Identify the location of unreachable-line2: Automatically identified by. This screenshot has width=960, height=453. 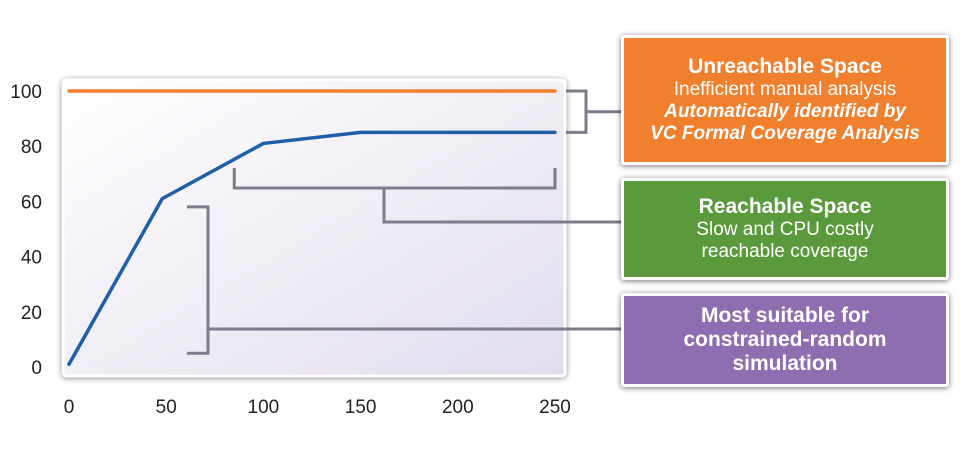
(785, 111).